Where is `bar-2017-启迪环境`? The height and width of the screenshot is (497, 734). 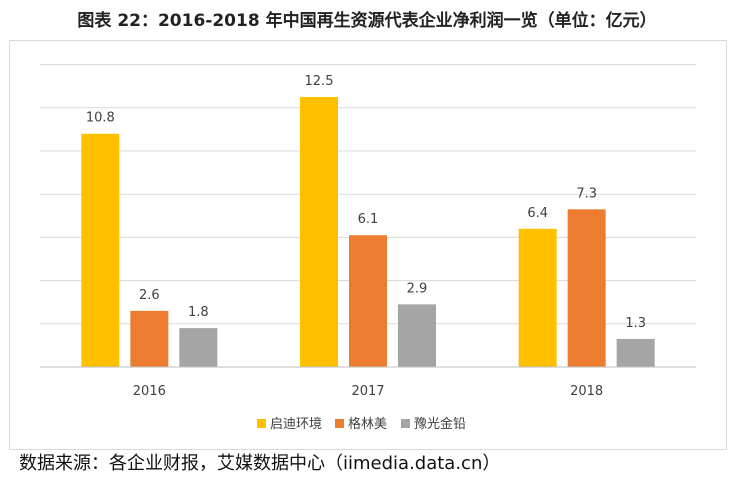
bar-2017-启迪环境 is located at coordinates (319, 232).